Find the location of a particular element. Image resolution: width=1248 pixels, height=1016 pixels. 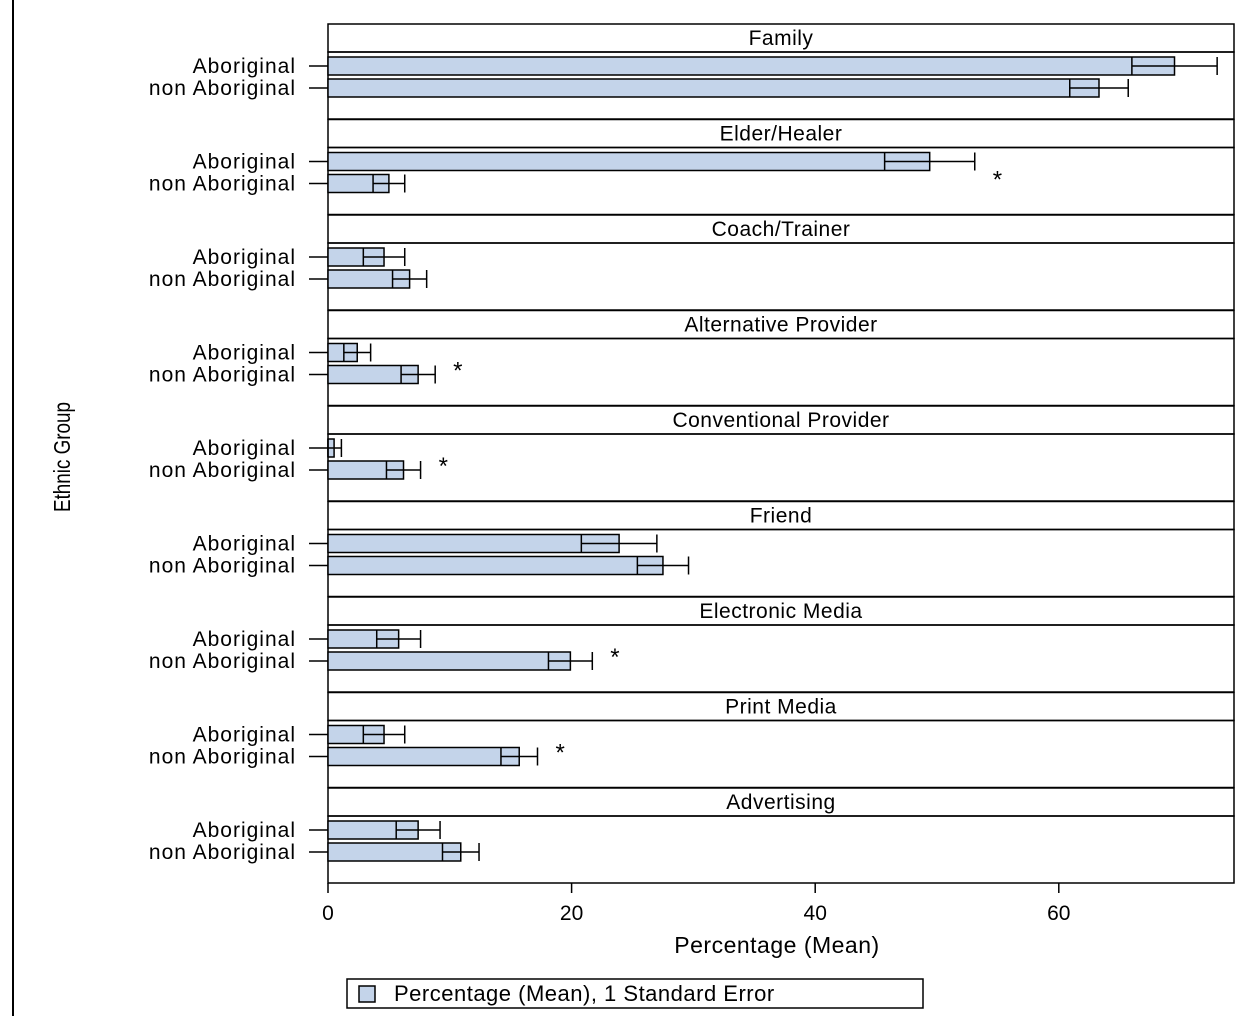

panel-title: Coach/Trainer is located at coordinates (781, 229).